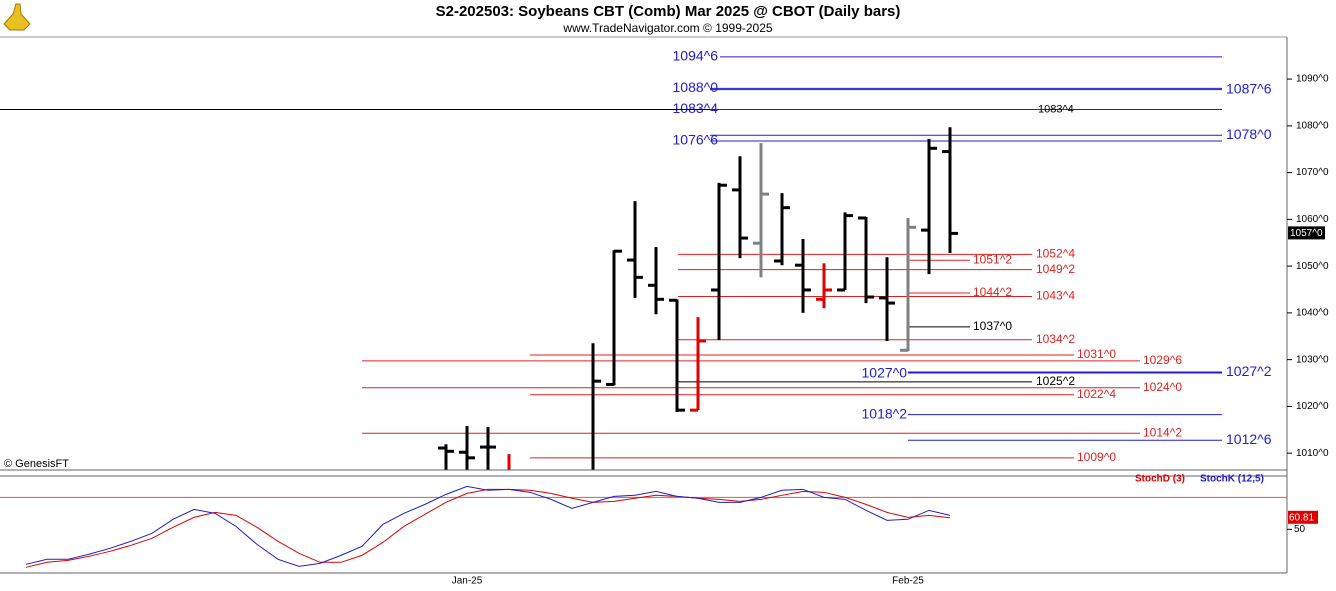 This screenshot has height=591, width=1336. What do you see at coordinates (908, 581) in the screenshot?
I see `x-tick-label: Feb-25` at bounding box center [908, 581].